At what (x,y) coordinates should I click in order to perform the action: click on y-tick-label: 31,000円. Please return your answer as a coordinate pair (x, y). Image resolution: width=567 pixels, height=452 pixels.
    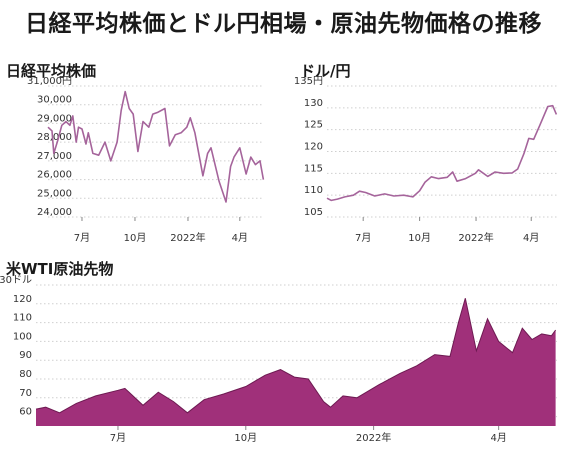
    Looking at the image, I should click on (49, 81).